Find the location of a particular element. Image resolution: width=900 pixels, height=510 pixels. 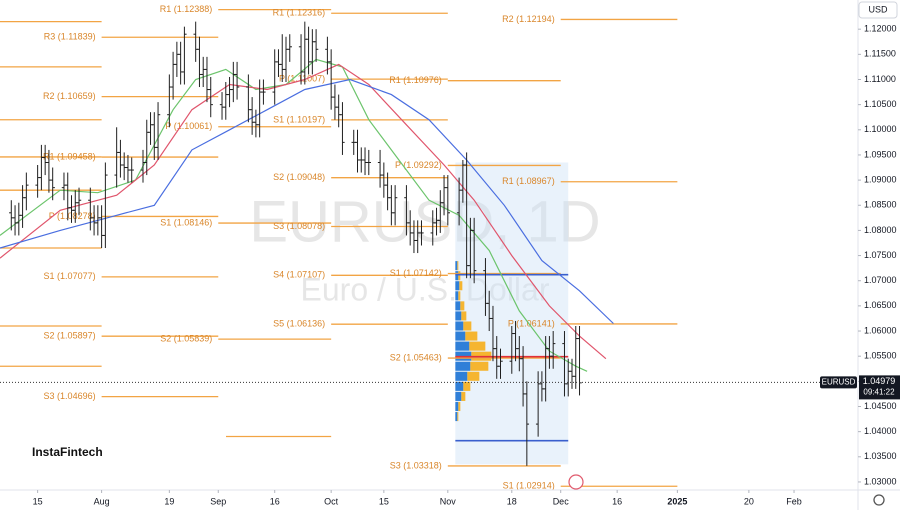

pivot-label: S2 (1.05463) is located at coordinates (416, 357).